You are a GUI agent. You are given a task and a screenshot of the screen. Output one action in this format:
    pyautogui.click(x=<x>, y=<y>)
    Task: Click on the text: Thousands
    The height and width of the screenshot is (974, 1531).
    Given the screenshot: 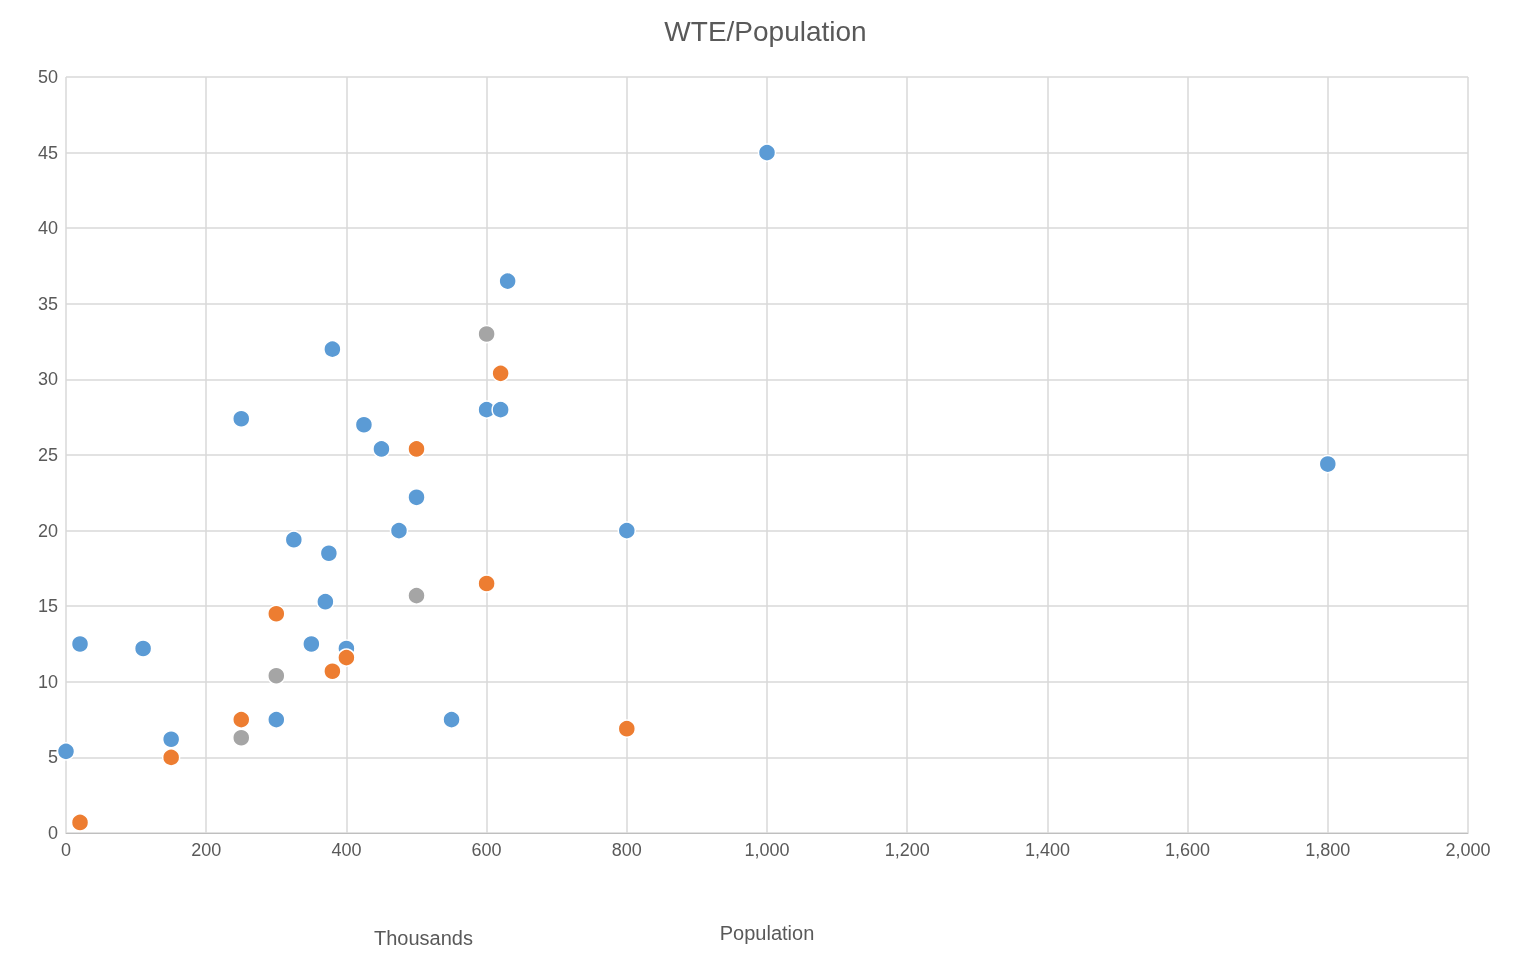 What is the action you would take?
    pyautogui.click(x=423, y=938)
    